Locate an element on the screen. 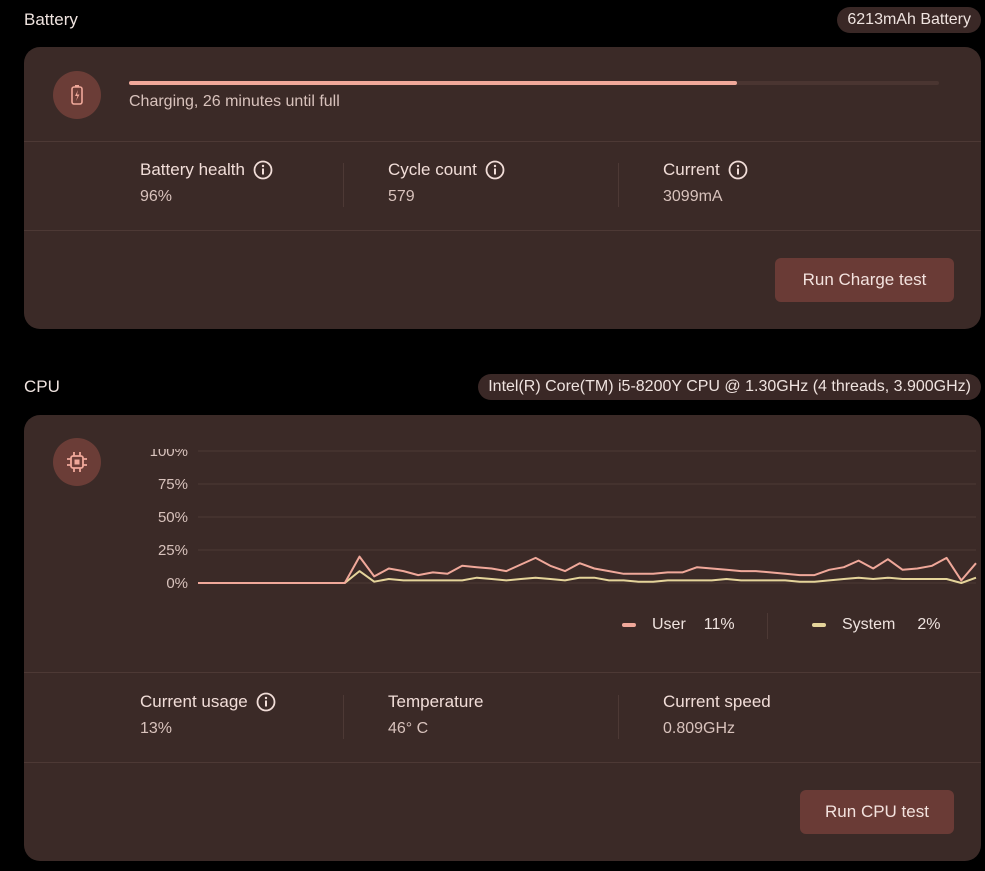 The image size is (985, 871). legend-user: User 11% is located at coordinates (678, 625).